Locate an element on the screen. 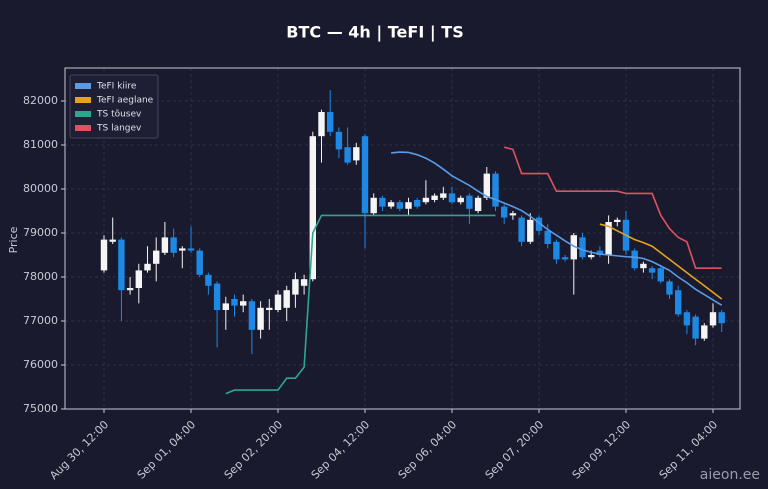 This screenshot has height=489, width=768. legend-label: TeFI kiire is located at coordinates (116, 87).